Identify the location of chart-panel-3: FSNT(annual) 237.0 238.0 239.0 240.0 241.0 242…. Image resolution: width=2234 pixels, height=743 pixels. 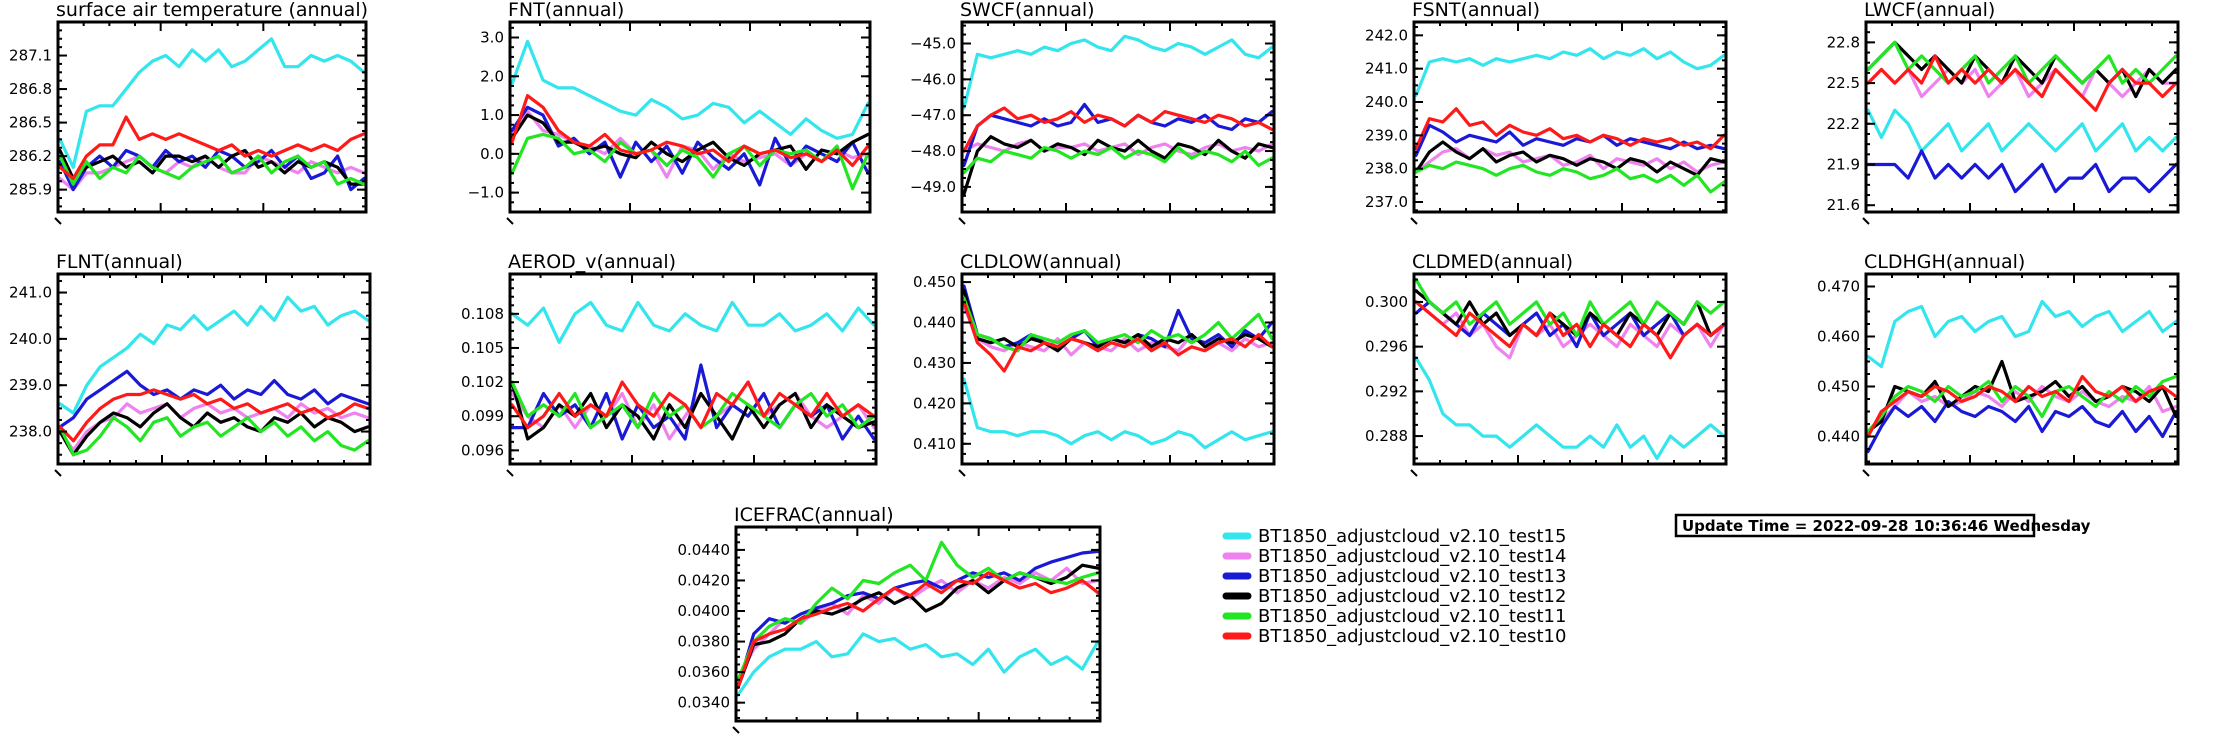
(1546, 112).